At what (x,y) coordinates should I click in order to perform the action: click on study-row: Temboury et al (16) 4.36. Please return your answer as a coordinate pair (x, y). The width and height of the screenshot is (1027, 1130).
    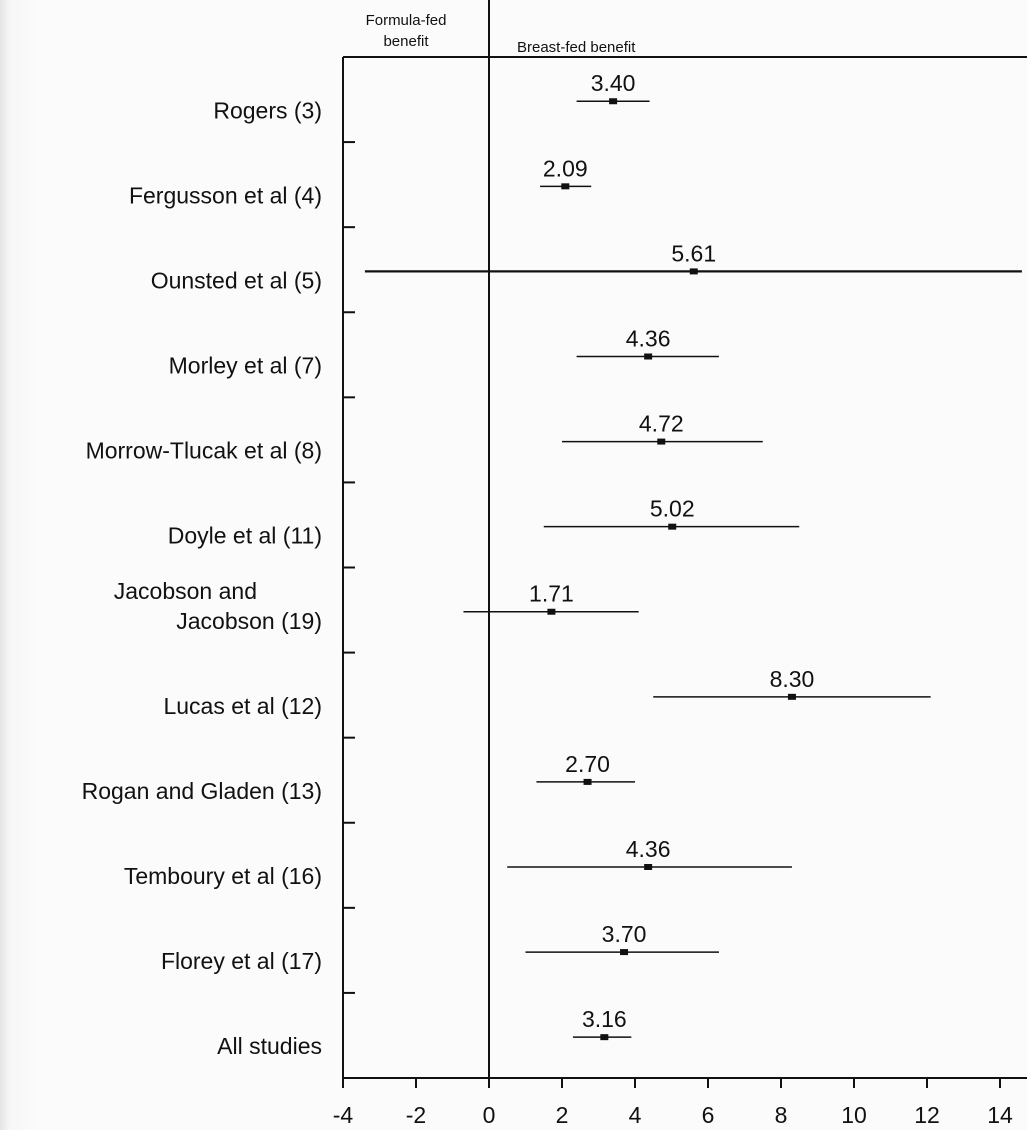
    Looking at the image, I should click on (458, 862).